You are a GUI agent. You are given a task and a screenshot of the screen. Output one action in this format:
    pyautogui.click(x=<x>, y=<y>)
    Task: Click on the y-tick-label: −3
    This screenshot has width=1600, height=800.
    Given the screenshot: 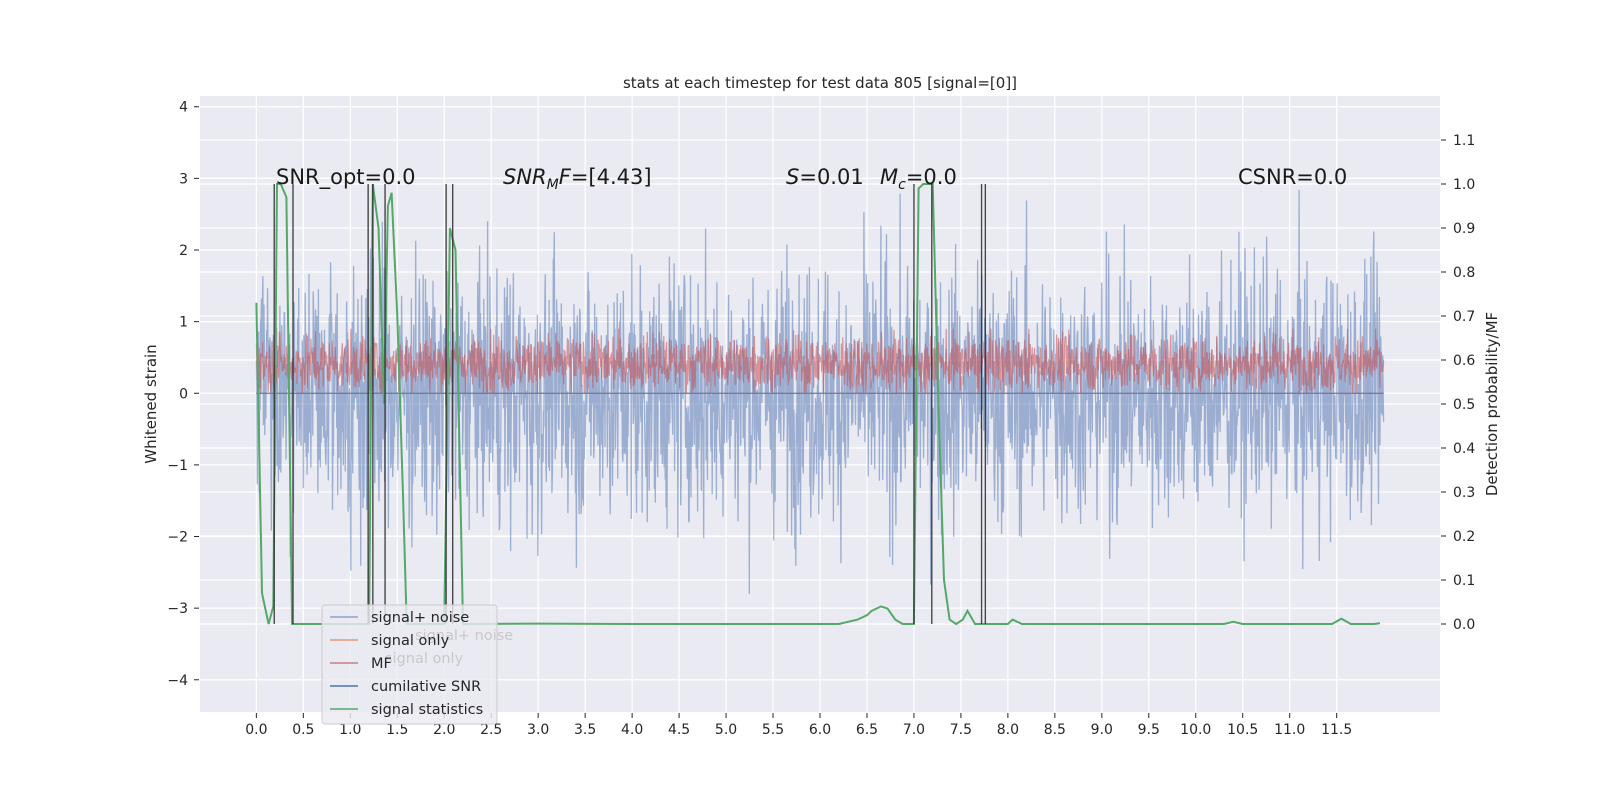 What is the action you would take?
    pyautogui.click(x=177, y=609)
    